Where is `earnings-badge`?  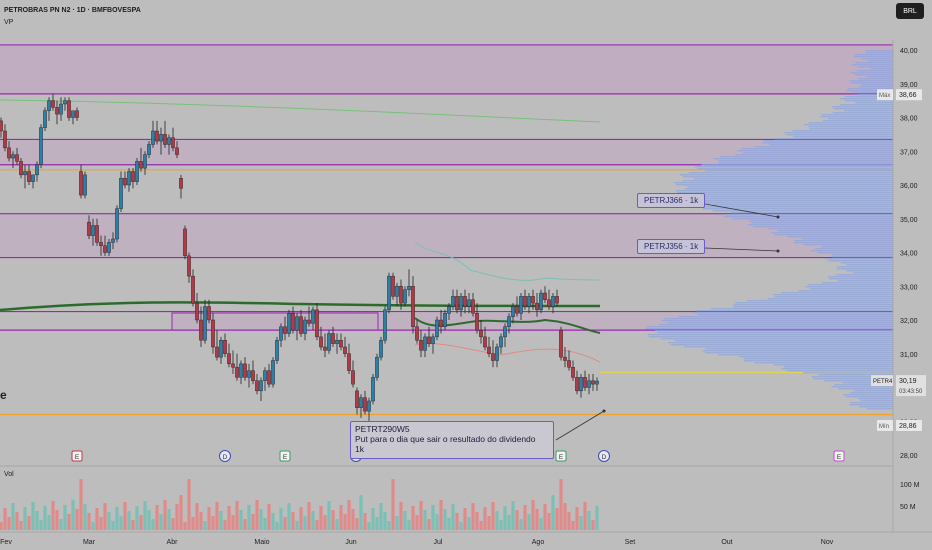
earnings-badge is located at coordinates (561, 456).